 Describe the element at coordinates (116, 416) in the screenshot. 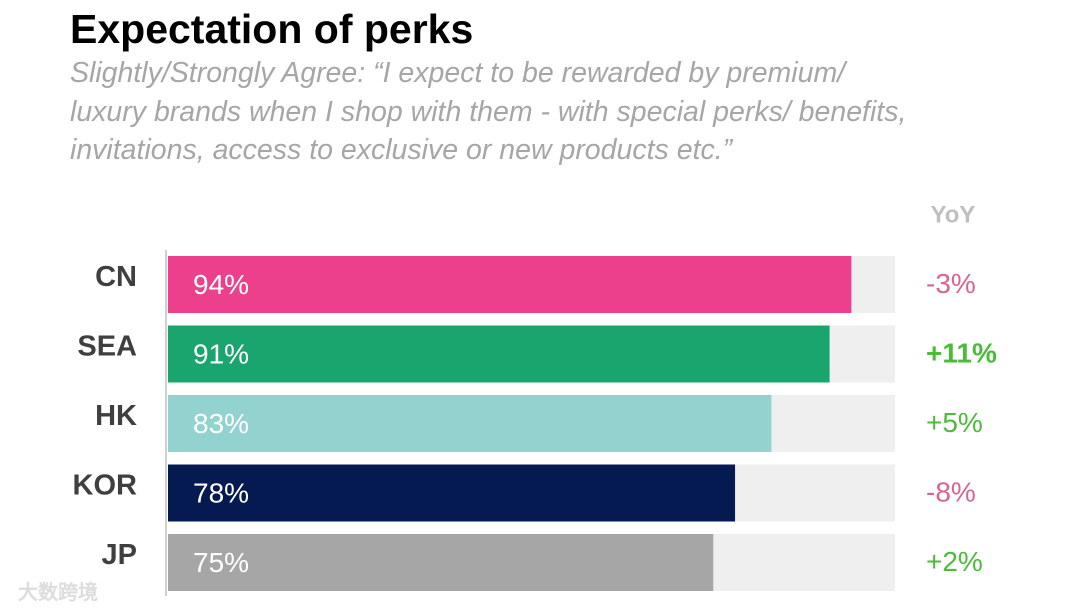

I see `category-label: HK` at that location.